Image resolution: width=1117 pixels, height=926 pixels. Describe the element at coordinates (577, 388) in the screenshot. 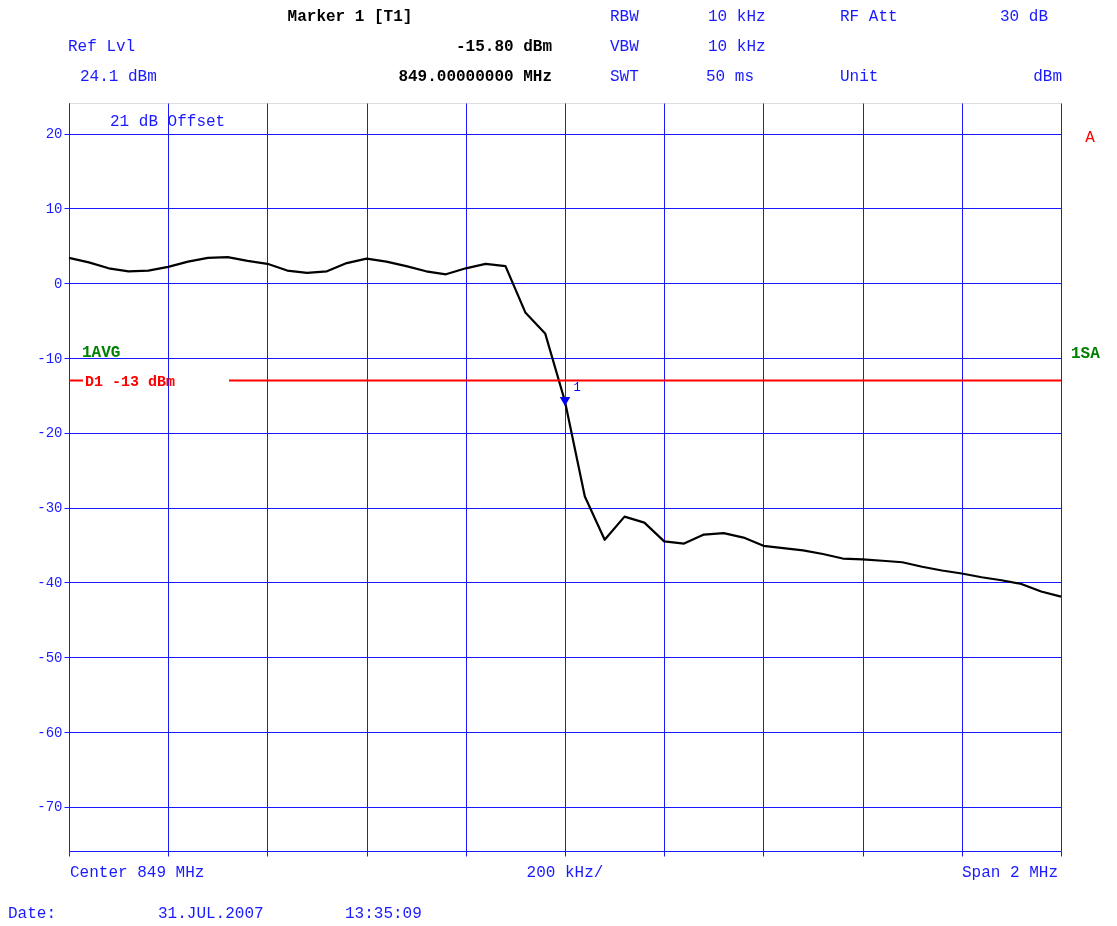

I see `series-label: 1` at that location.